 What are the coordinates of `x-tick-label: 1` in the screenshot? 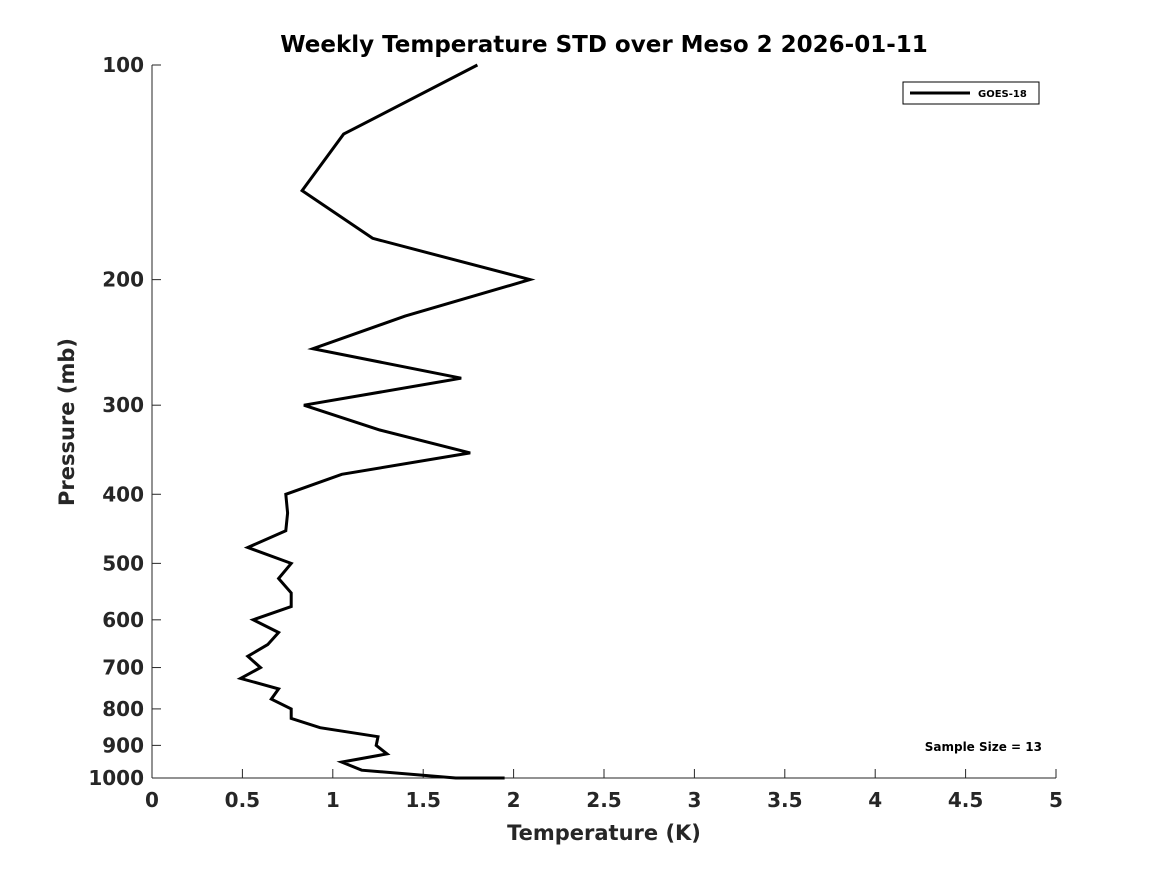 It's located at (333, 800).